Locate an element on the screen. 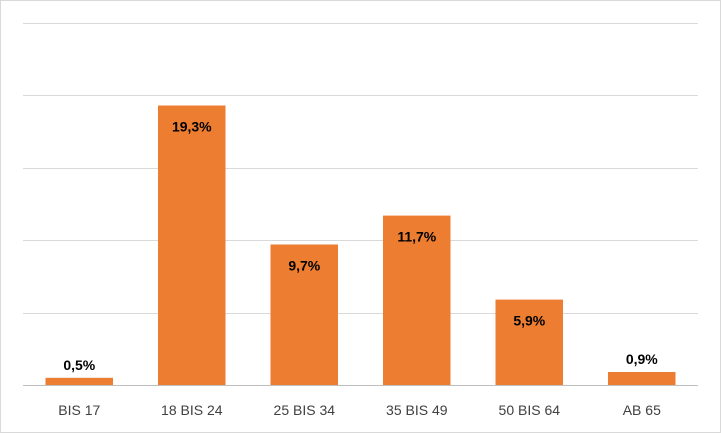 The height and width of the screenshot is (433, 721). x-tick-label: AB 65 is located at coordinates (642, 410).